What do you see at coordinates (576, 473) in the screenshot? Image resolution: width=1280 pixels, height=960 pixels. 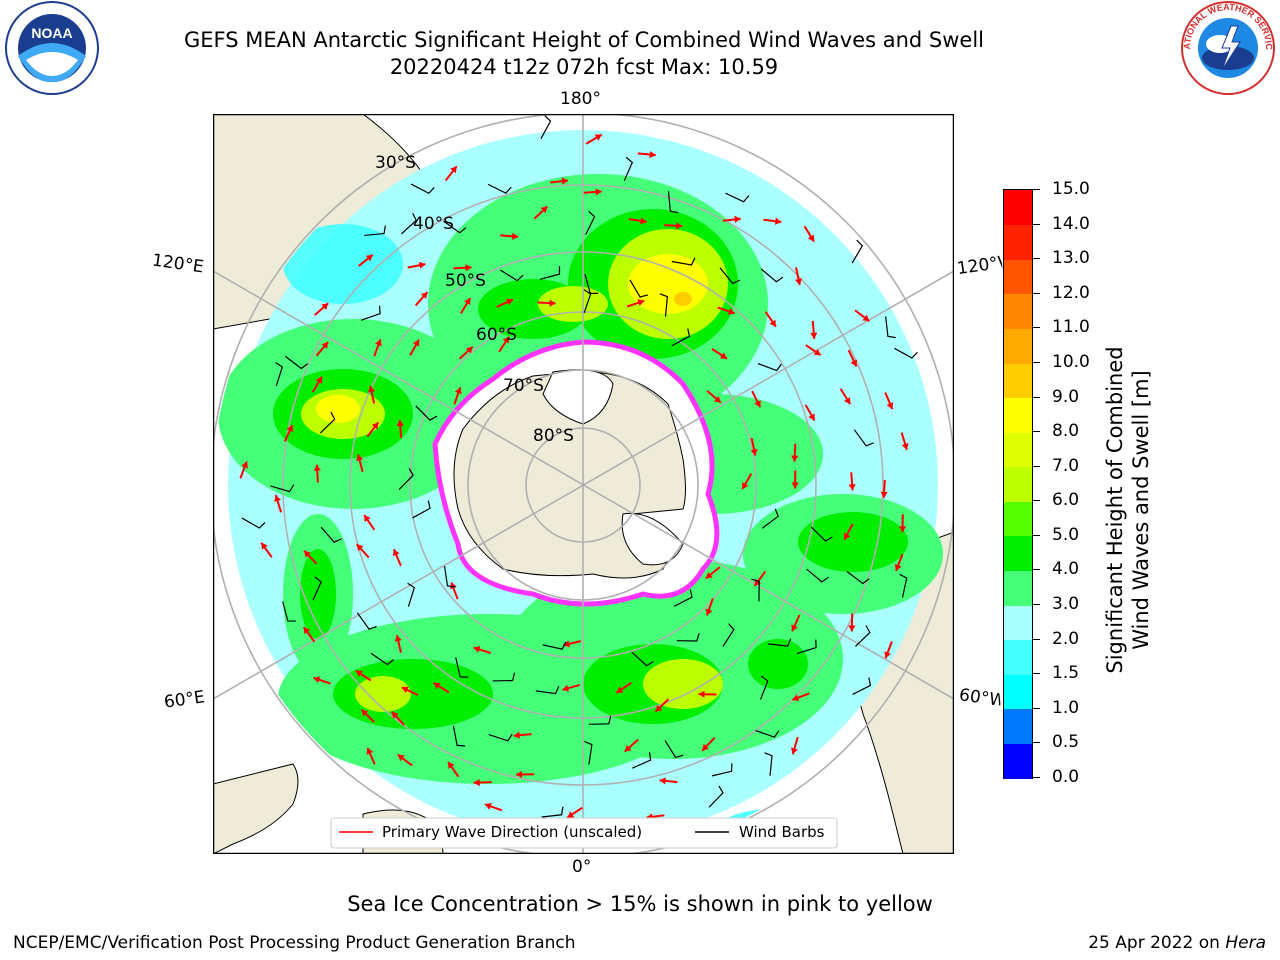 I see `antarctica` at bounding box center [576, 473].